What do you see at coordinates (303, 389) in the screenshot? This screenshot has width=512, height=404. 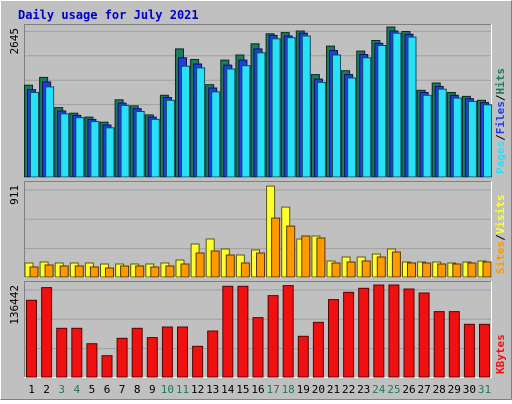 I see `x-axis-tick-label: 19` at bounding box center [303, 389].